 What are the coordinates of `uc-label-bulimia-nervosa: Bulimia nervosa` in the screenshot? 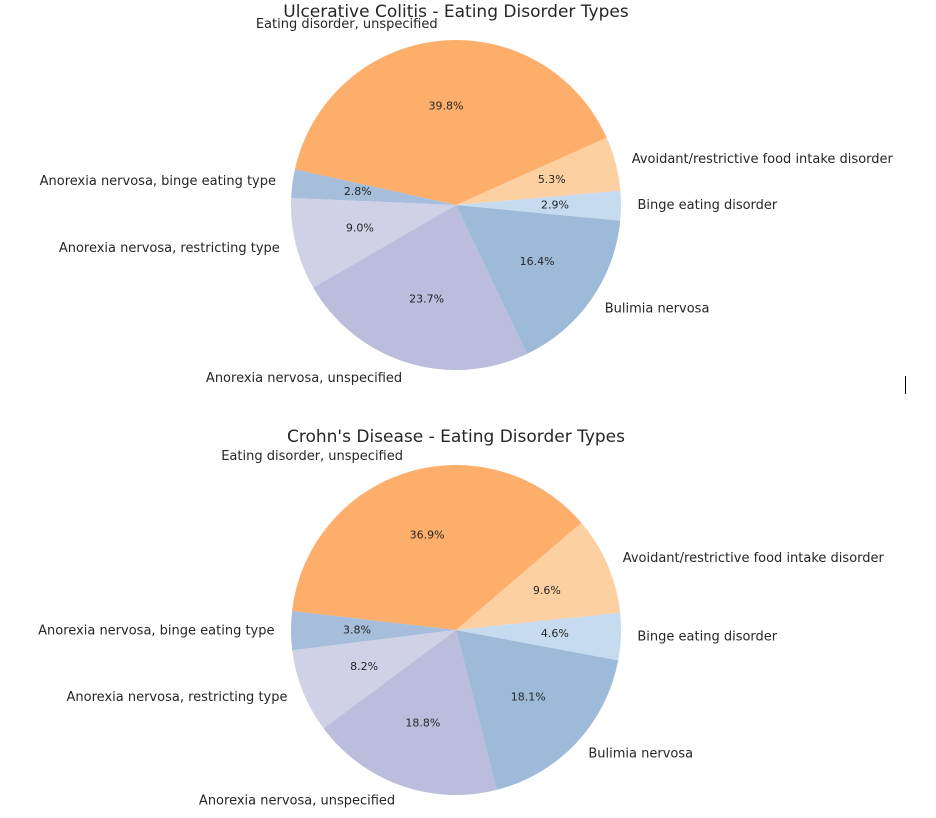 It's located at (657, 309).